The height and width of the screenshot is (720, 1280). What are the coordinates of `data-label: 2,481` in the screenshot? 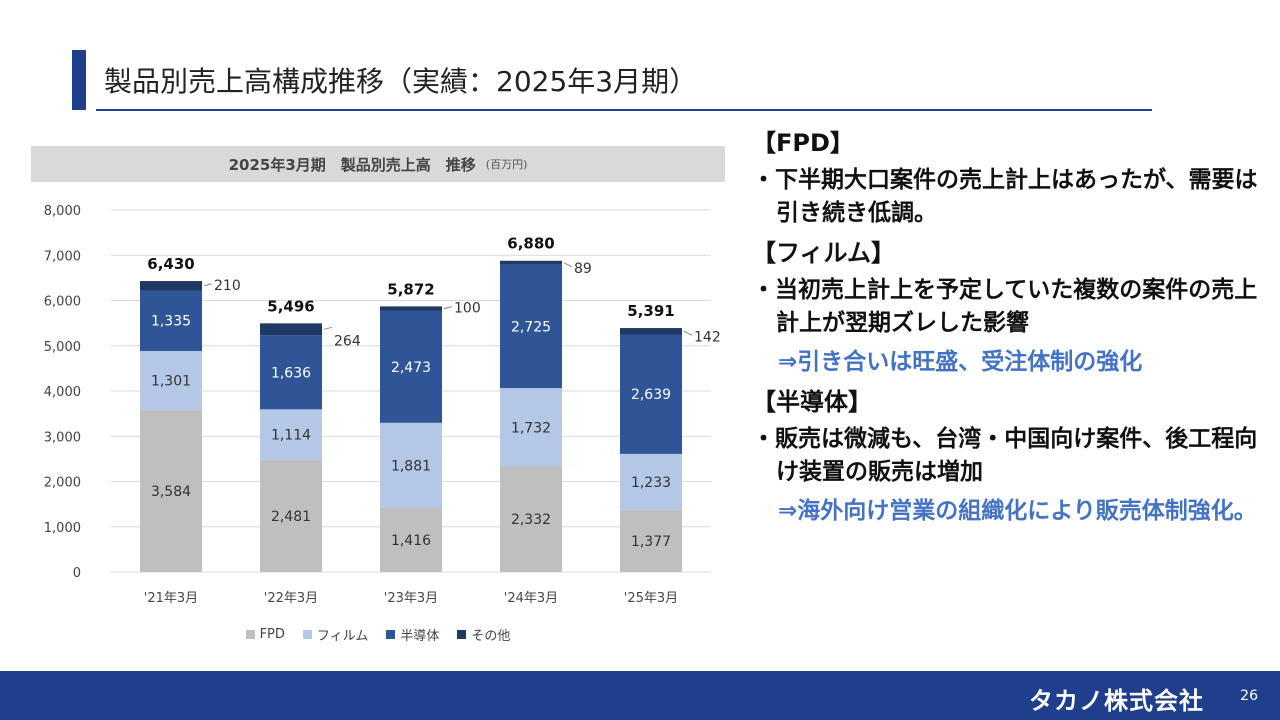 It's located at (291, 517).